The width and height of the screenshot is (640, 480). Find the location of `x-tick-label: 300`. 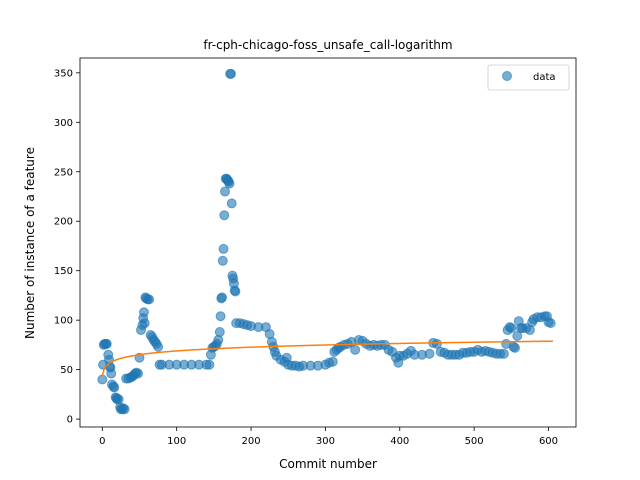

x-tick-label: 300 is located at coordinates (325, 441).